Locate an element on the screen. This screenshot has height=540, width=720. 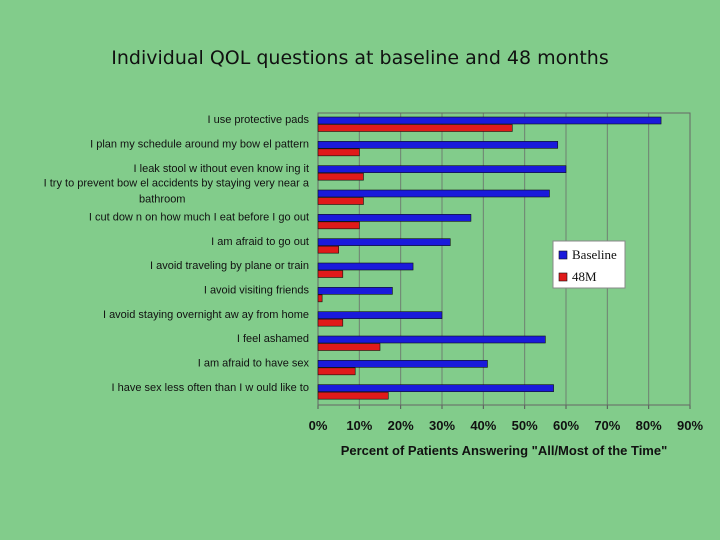
x-tick-label: 30% is located at coordinates (442, 425).